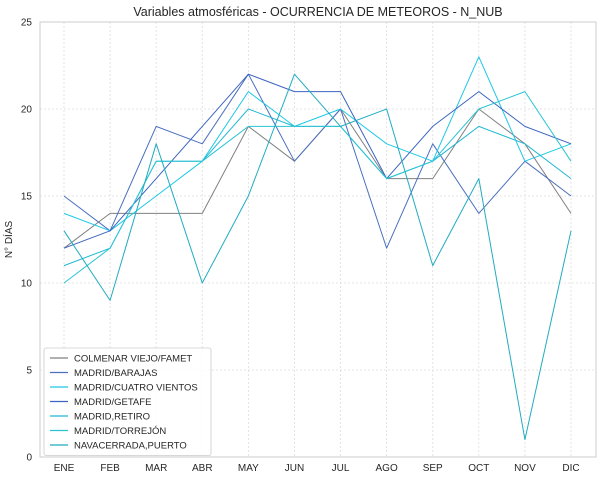  What do you see at coordinates (294, 468) in the screenshot?
I see `x-tick-label: JUN` at bounding box center [294, 468].